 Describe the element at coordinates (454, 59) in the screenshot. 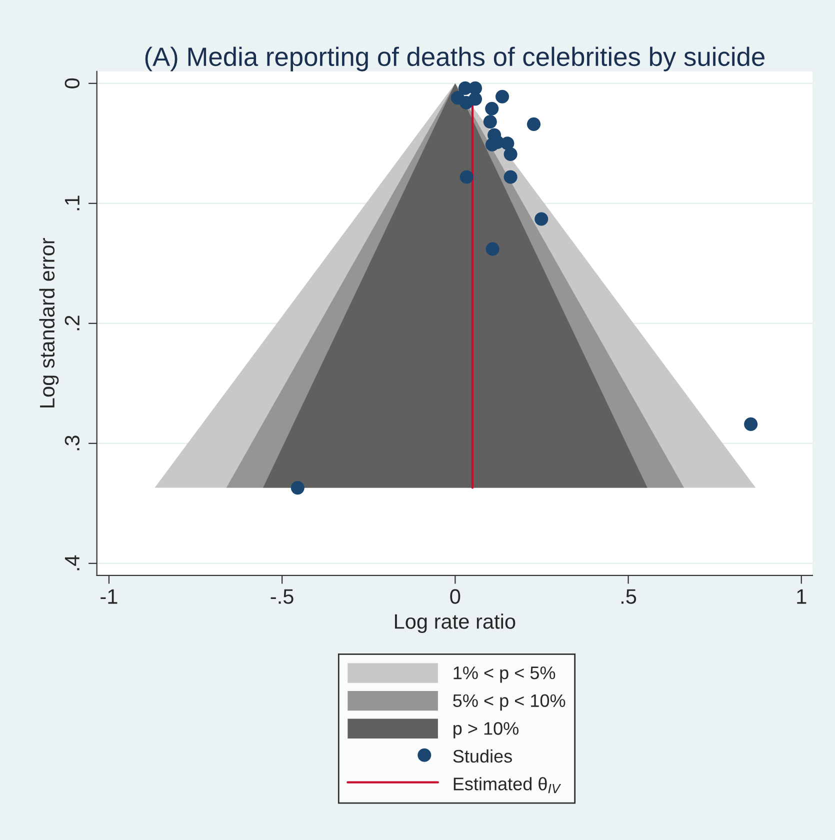

I see `chart-title: (A) Media reporting of deaths of celebrities by suicide` at that location.